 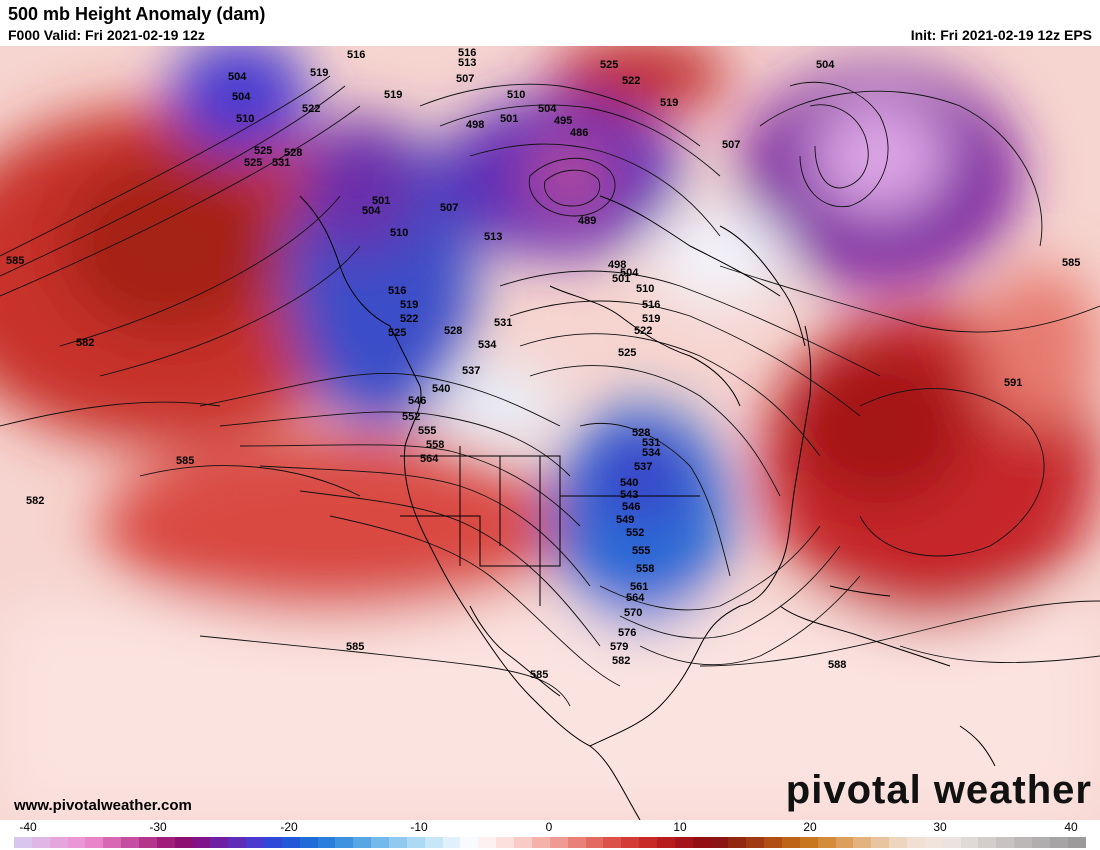 I want to click on colorbar-tick: -10, so click(x=419, y=827).